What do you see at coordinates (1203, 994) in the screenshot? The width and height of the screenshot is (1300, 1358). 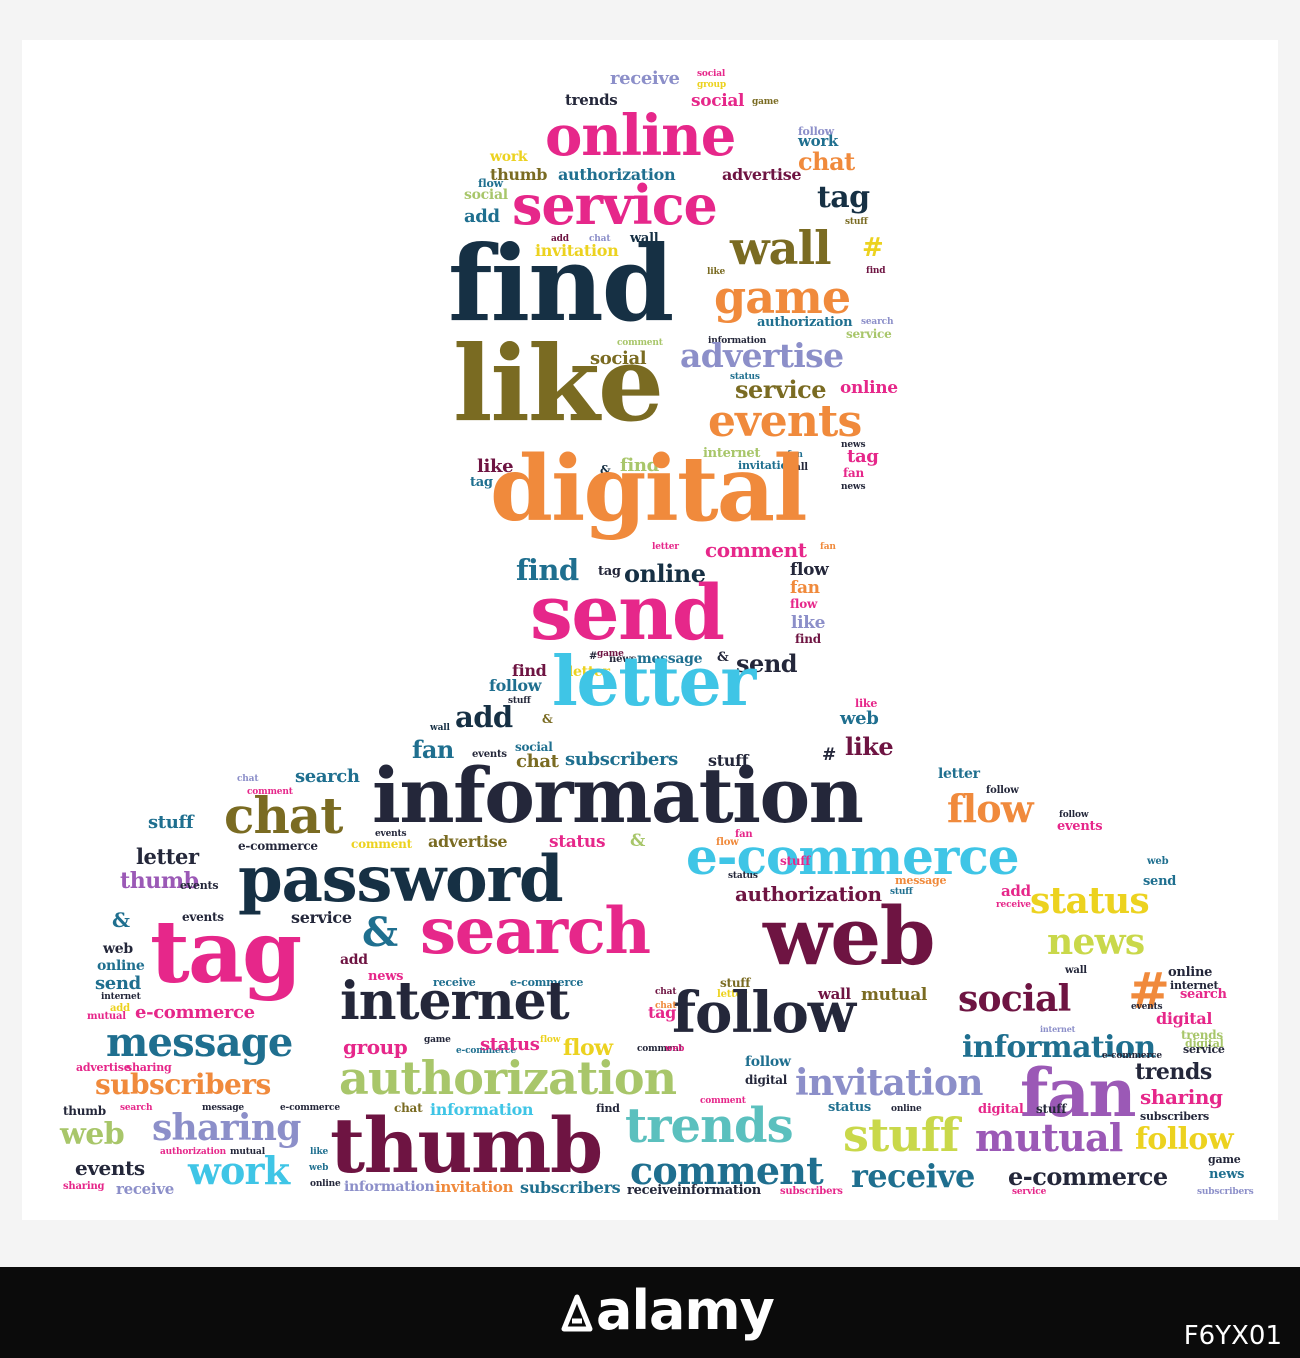 I see `cloud-word: search` at bounding box center [1203, 994].